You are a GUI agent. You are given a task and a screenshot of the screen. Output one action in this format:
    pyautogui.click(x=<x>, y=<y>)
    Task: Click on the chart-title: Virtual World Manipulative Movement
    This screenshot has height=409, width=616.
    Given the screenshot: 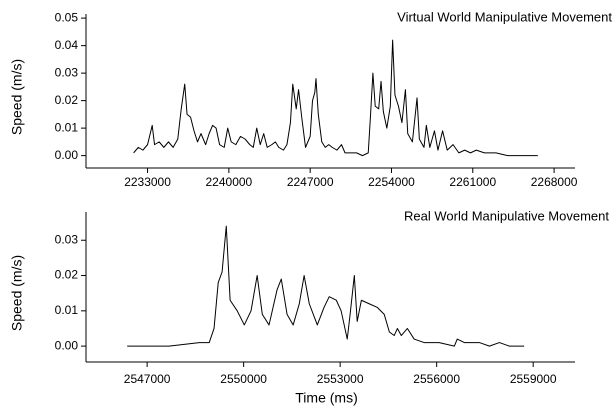 What is the action you would take?
    pyautogui.click(x=504, y=16)
    